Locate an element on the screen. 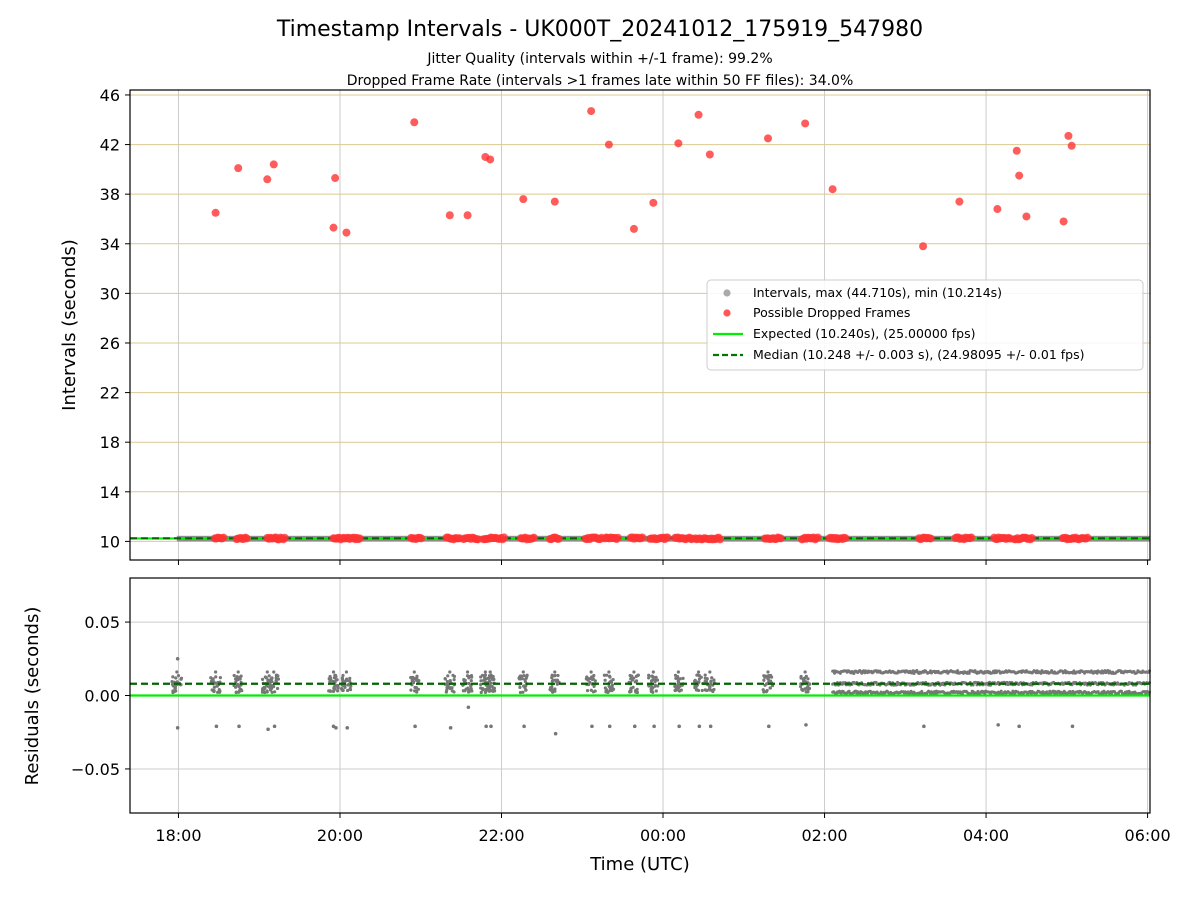 This screenshot has width=1200, height=900. legend-intervals-marker is located at coordinates (727, 293).